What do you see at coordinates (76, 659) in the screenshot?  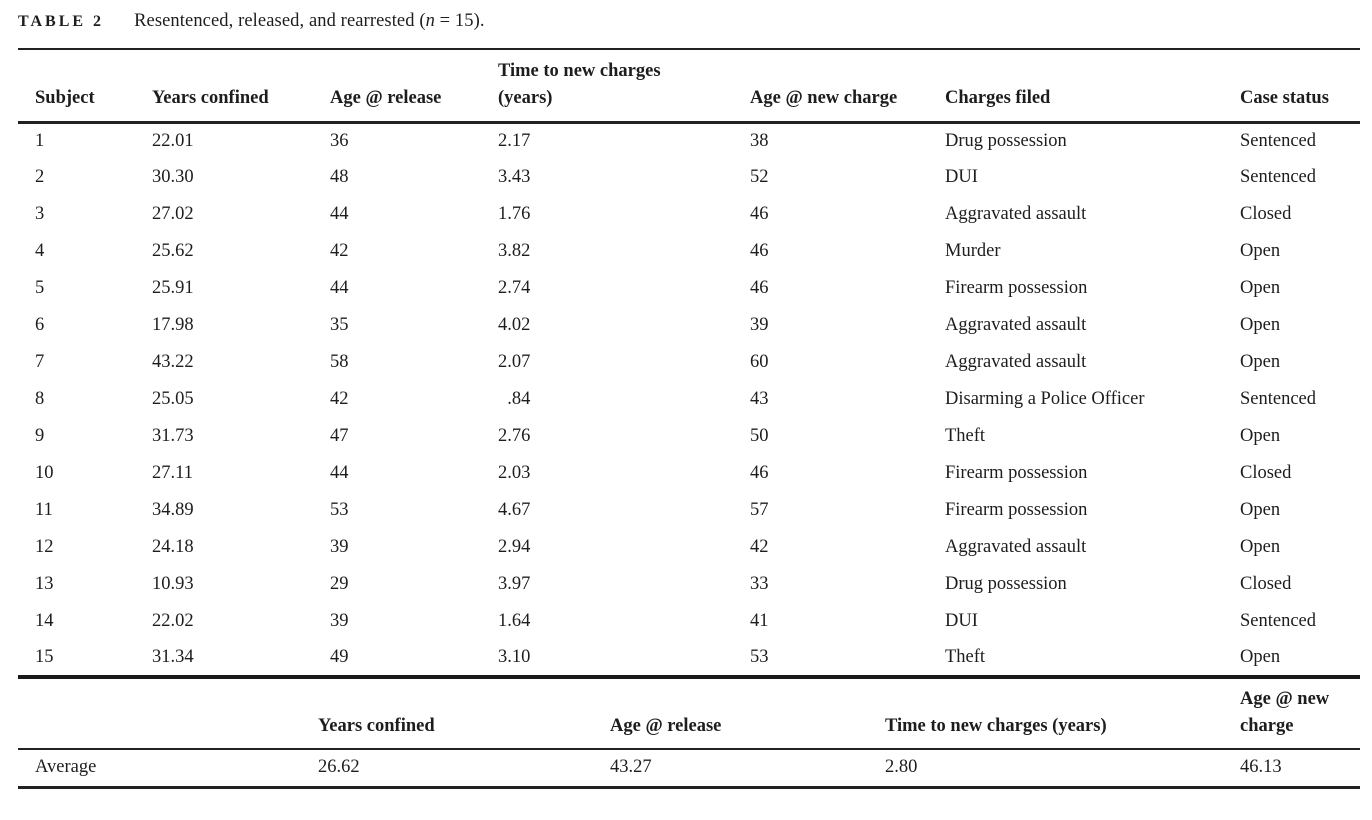 I see `cell-subject: 15` at bounding box center [76, 659].